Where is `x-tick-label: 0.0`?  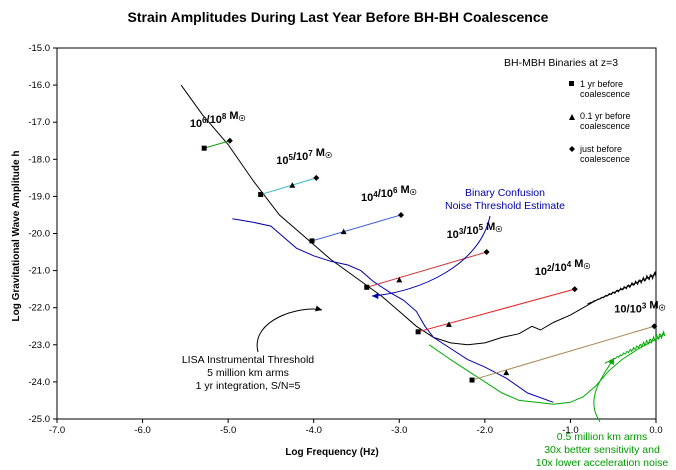
x-tick-label: 0.0 is located at coordinates (655, 430).